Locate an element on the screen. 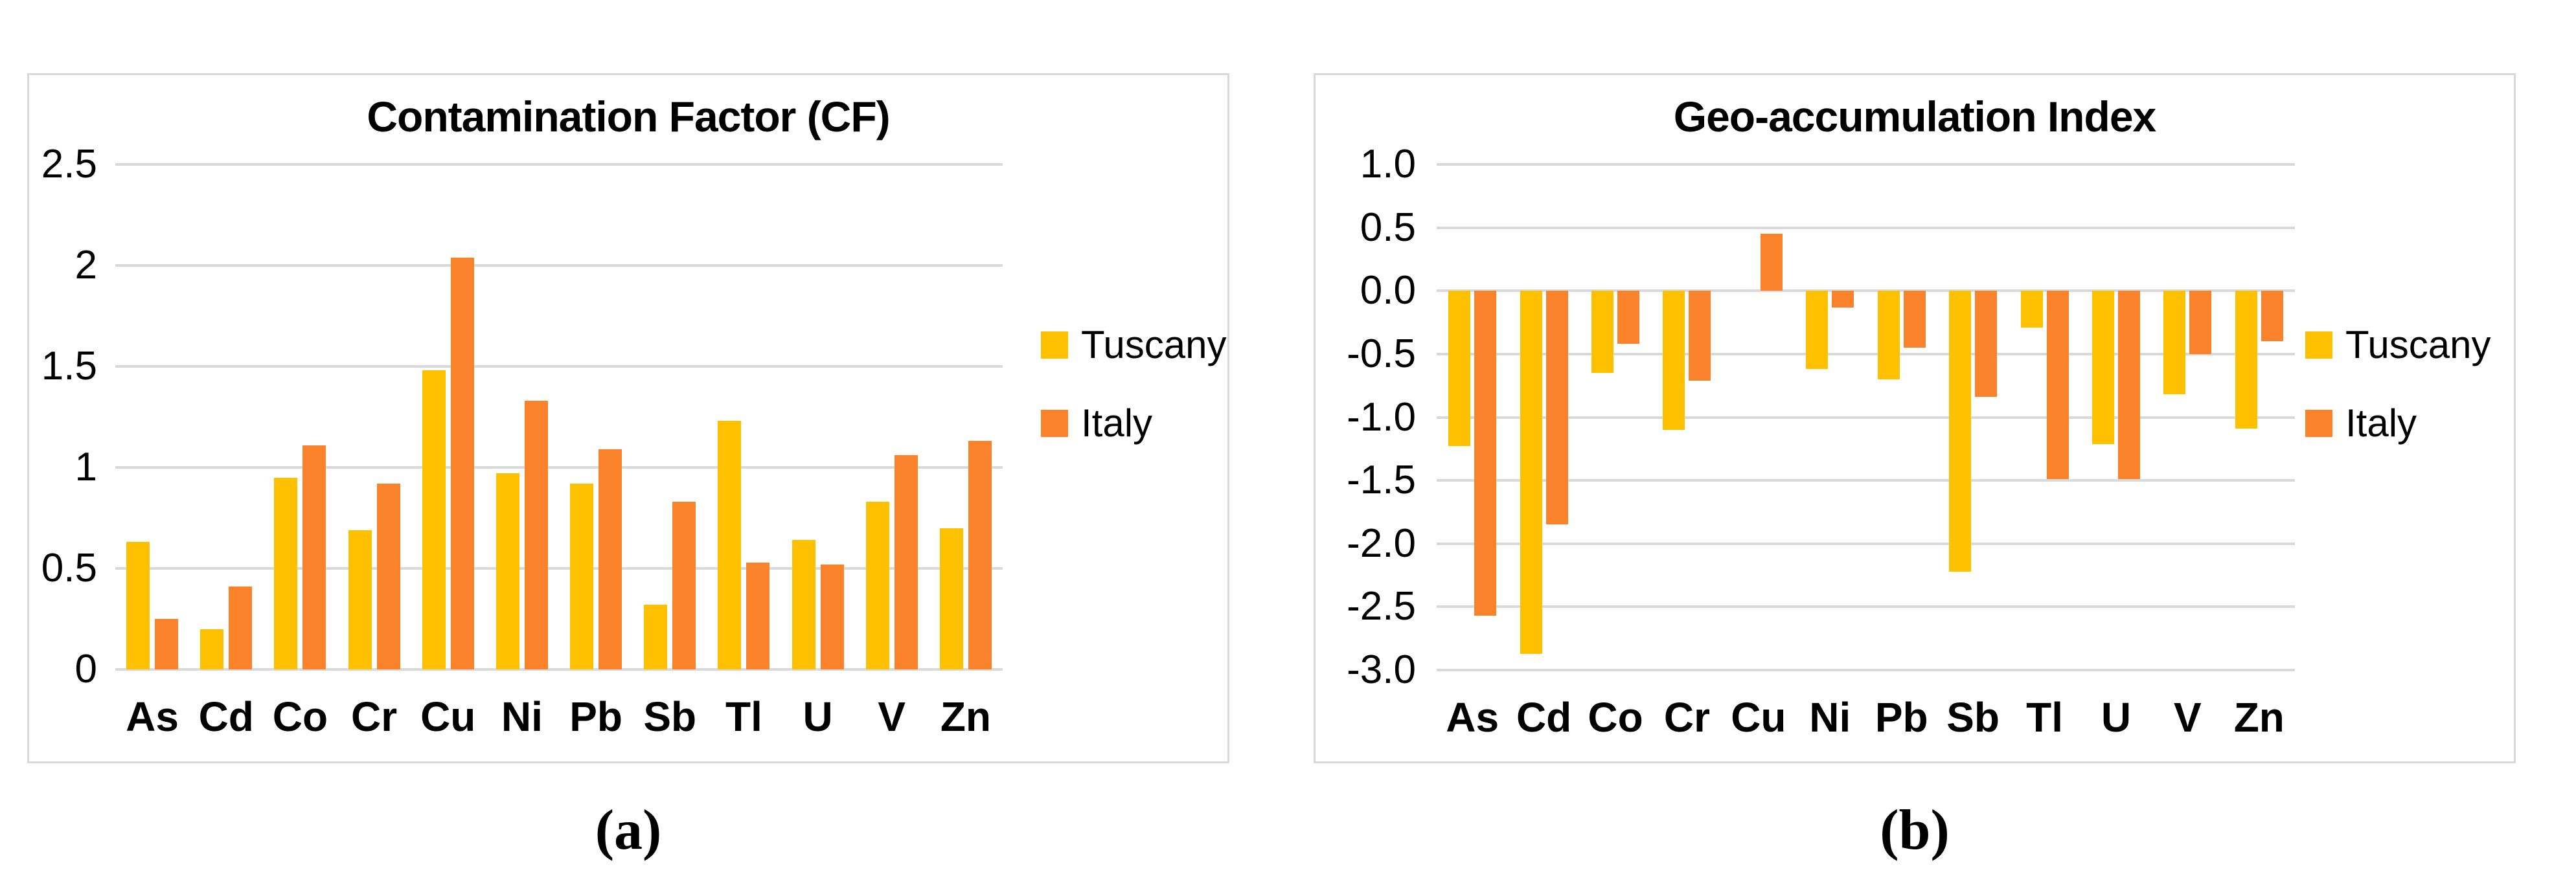  y-tick-label: -1.0 is located at coordinates (1381, 417).